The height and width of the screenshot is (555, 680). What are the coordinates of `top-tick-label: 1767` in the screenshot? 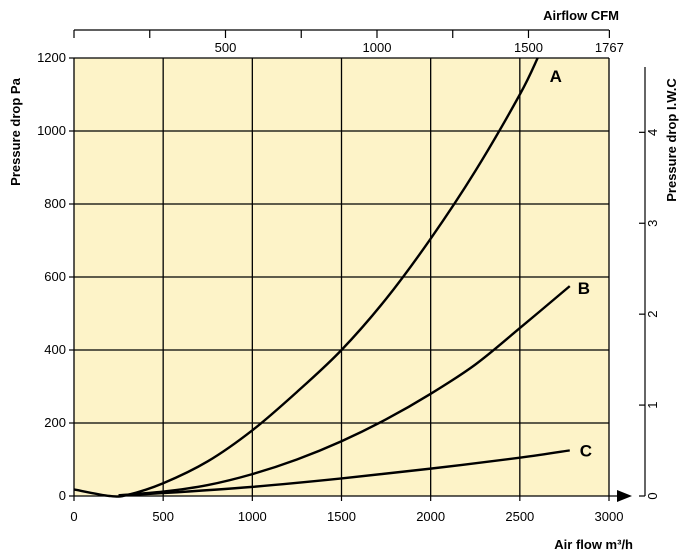 It's located at (609, 47).